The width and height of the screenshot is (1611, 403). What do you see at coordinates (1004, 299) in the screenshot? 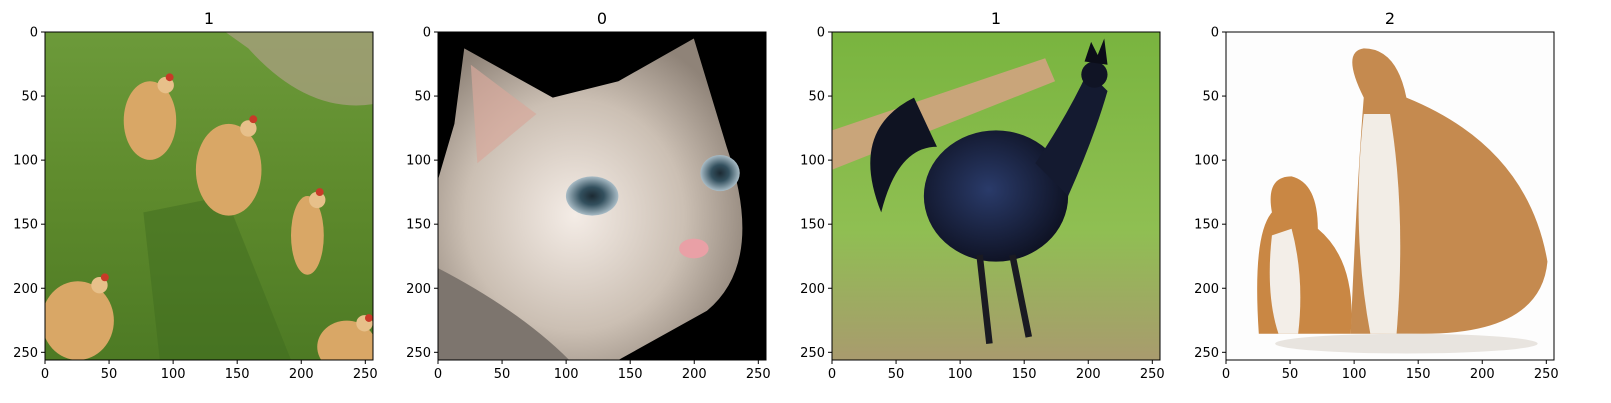
I see `rooster-legs` at bounding box center [1004, 299].